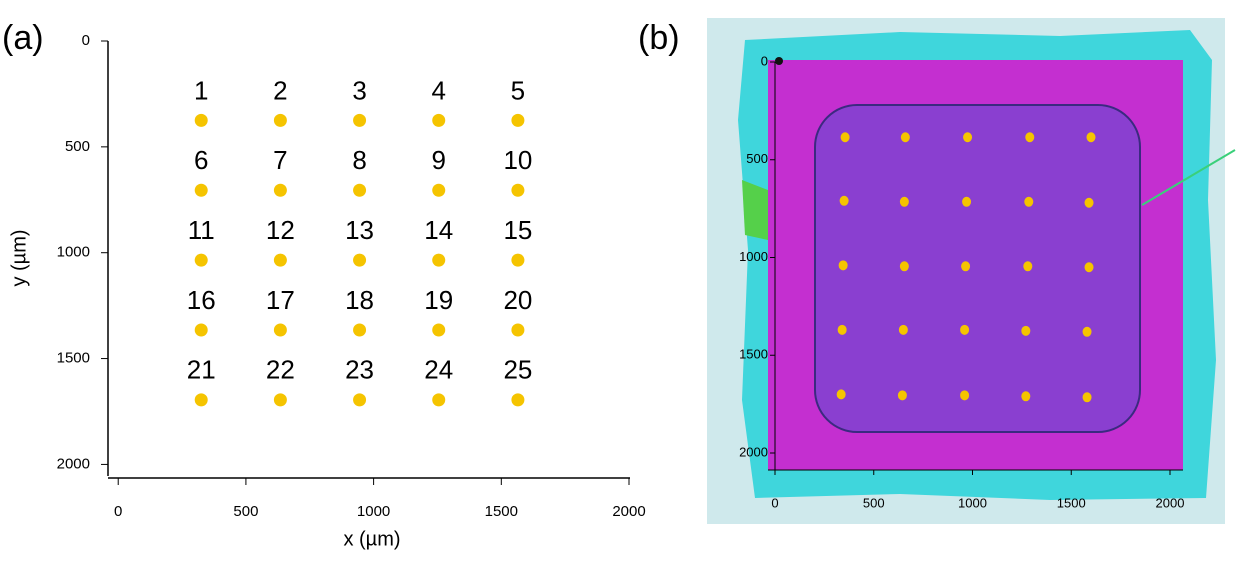 This screenshot has width=1238, height=561. Describe the element at coordinates (359, 300) in the screenshot. I see `point-label: 18` at that location.